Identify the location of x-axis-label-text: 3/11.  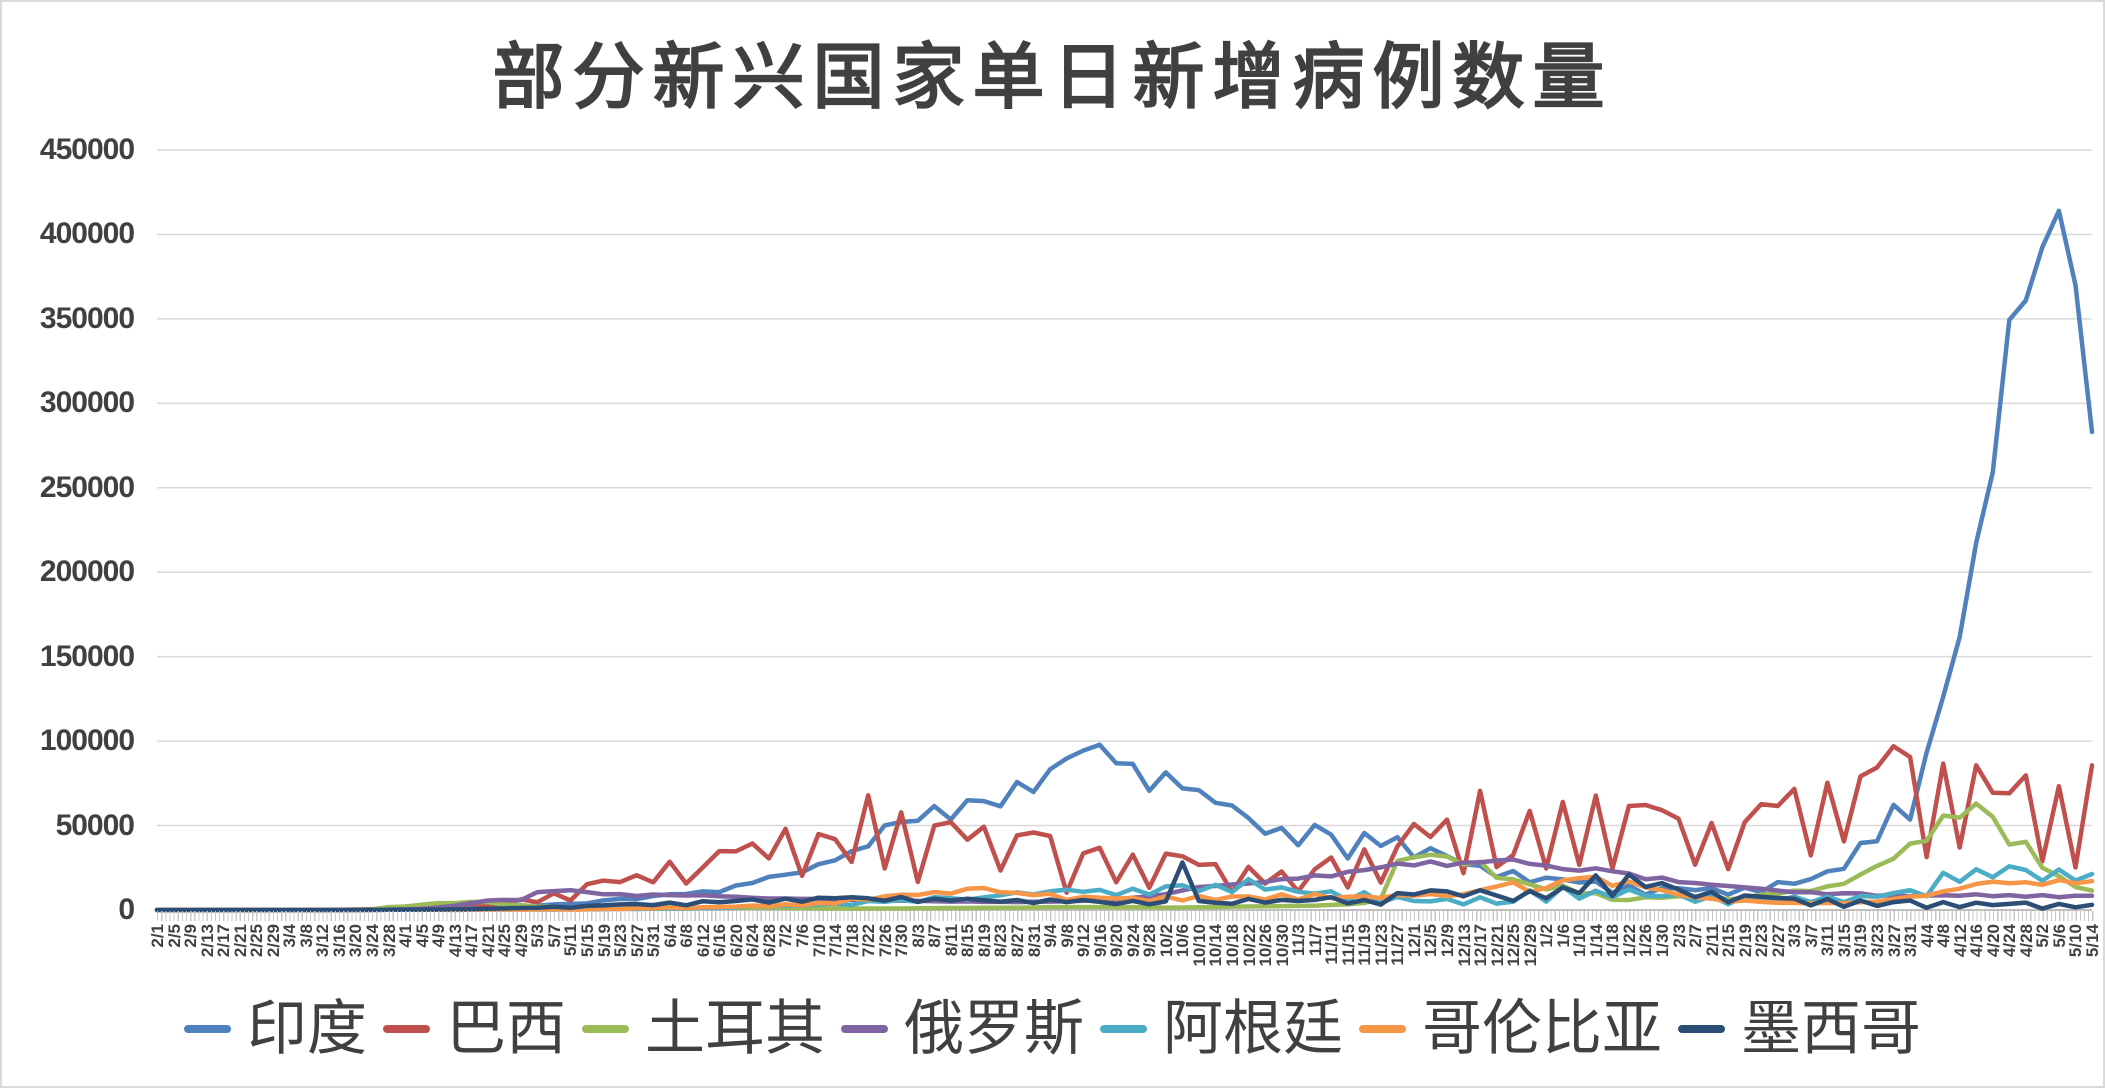
(1828, 940).